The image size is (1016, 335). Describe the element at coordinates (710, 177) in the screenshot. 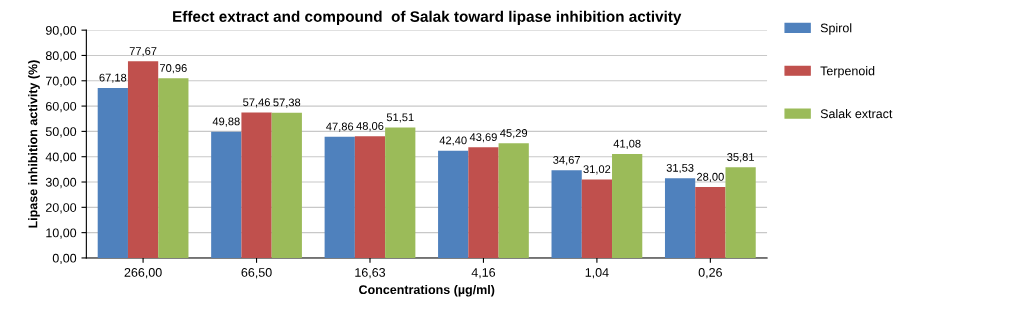

I see `data-label: 28,00` at that location.